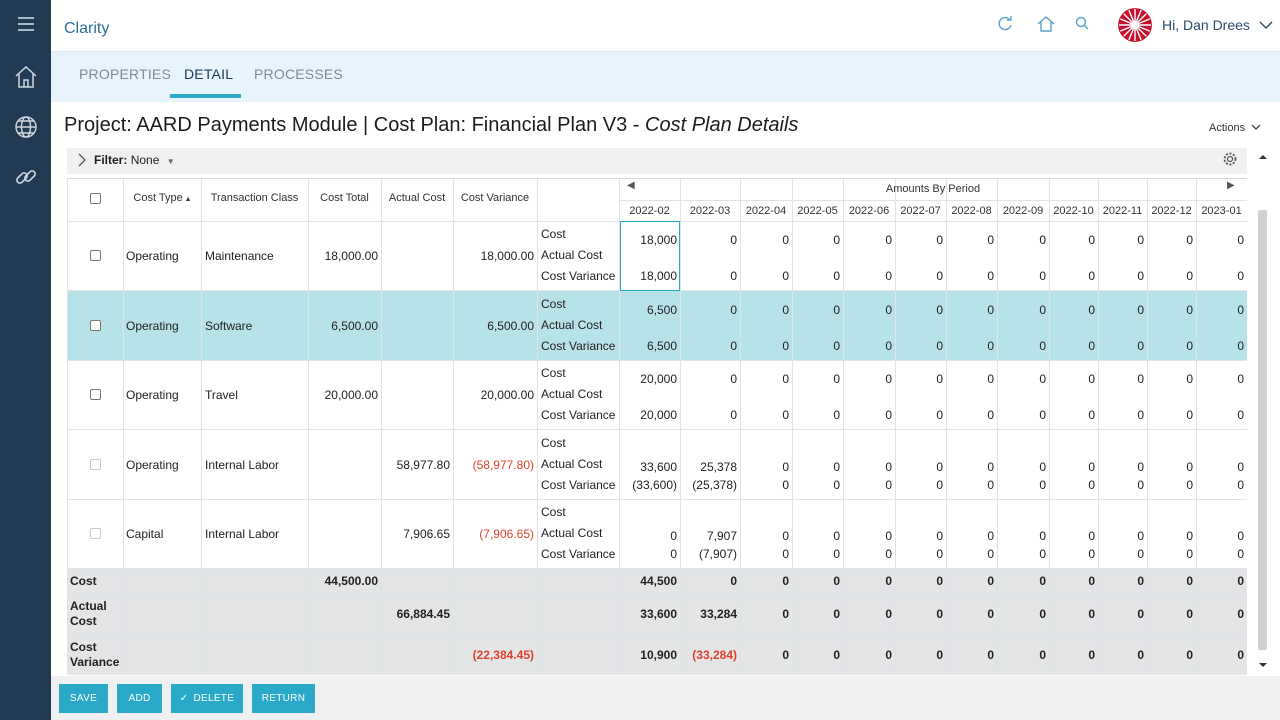  Describe the element at coordinates (658, 276) in the screenshot. I see `period-variance-value: 18,000` at that location.